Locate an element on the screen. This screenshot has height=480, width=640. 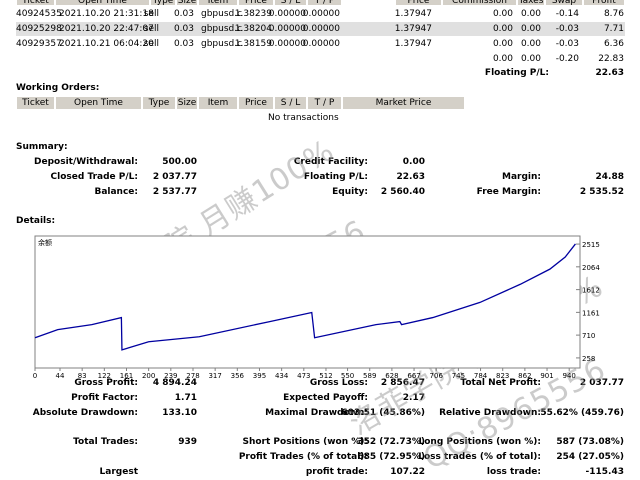
cell: 0.03 is located at coordinates (183, 29).